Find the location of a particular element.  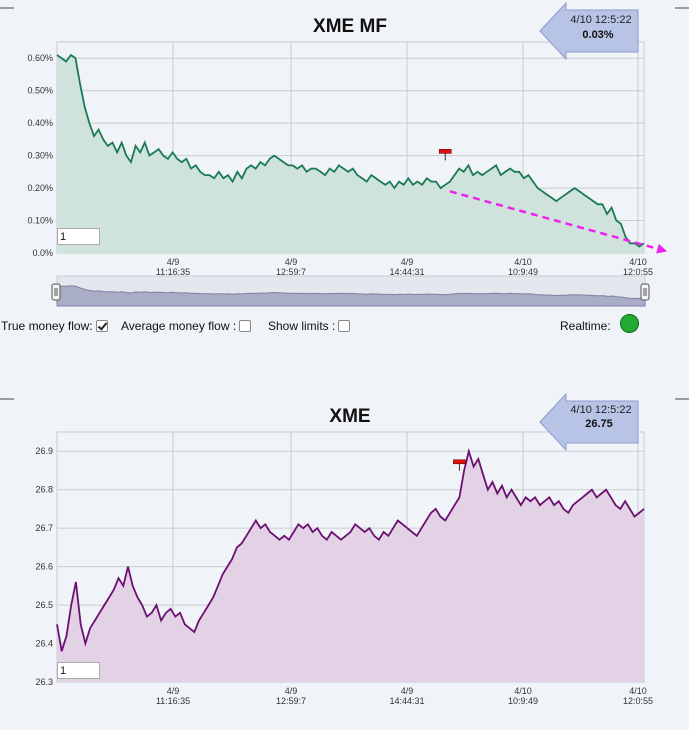

navigator-series is located at coordinates (351, 296).